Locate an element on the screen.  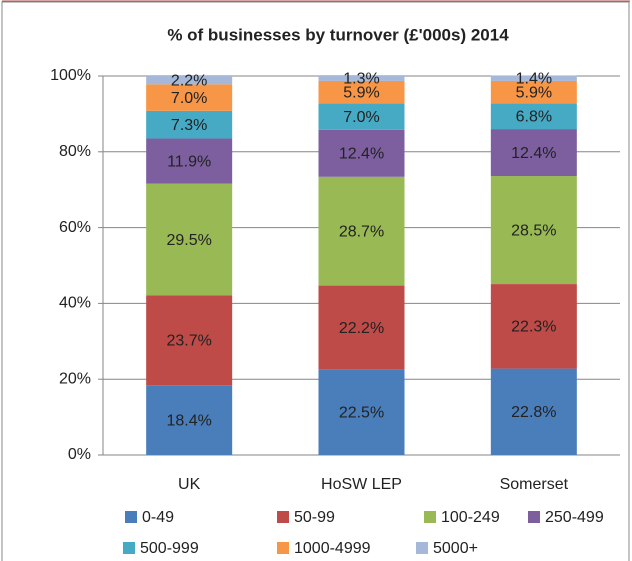
x-tick-label: HoSW LEP is located at coordinates (361, 484).